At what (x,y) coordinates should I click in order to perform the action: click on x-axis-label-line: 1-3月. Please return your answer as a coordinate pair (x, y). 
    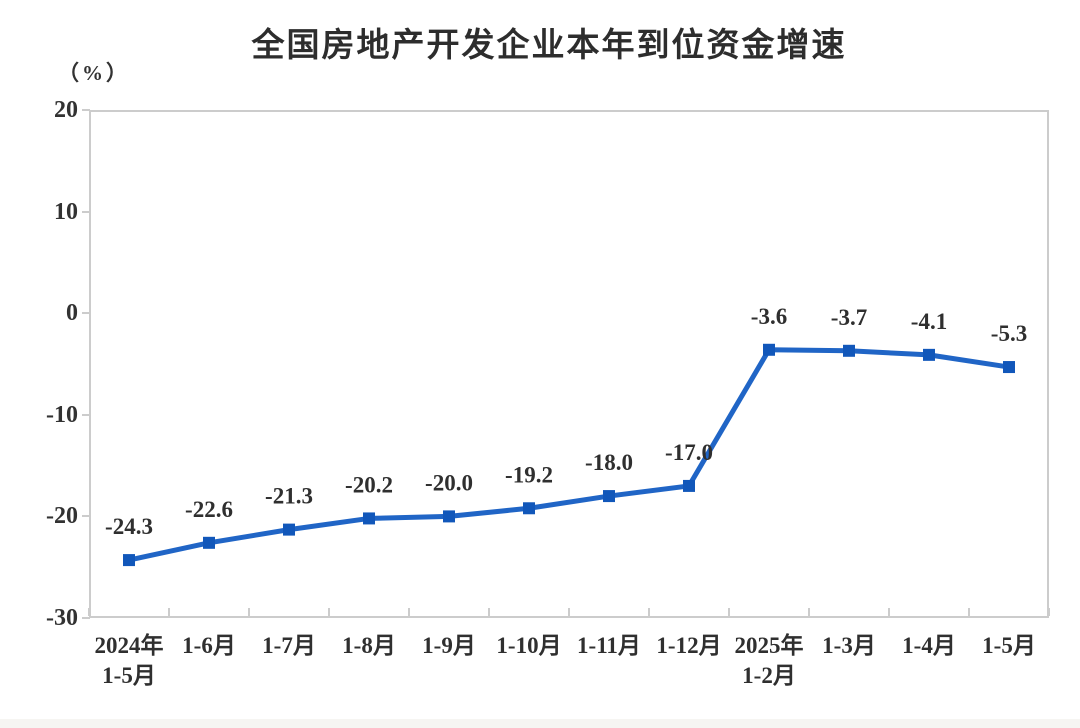
    Looking at the image, I should click on (849, 645).